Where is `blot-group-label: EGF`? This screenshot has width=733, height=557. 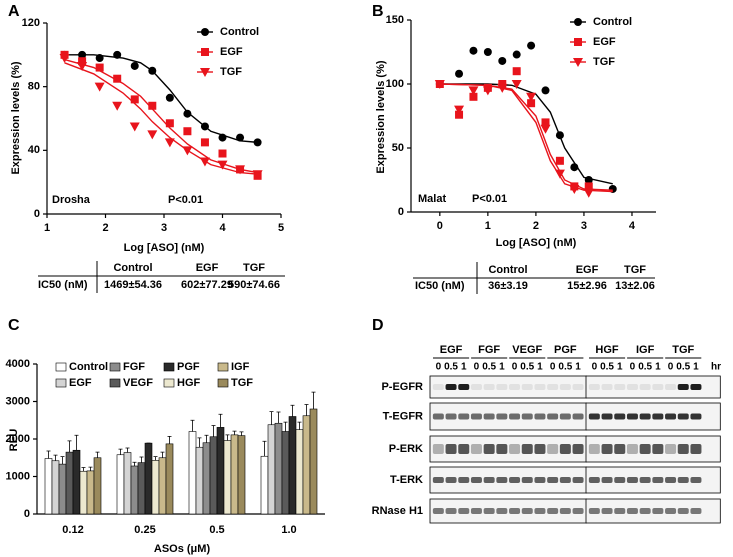
blot-group-label: EGF is located at coordinates (451, 350).